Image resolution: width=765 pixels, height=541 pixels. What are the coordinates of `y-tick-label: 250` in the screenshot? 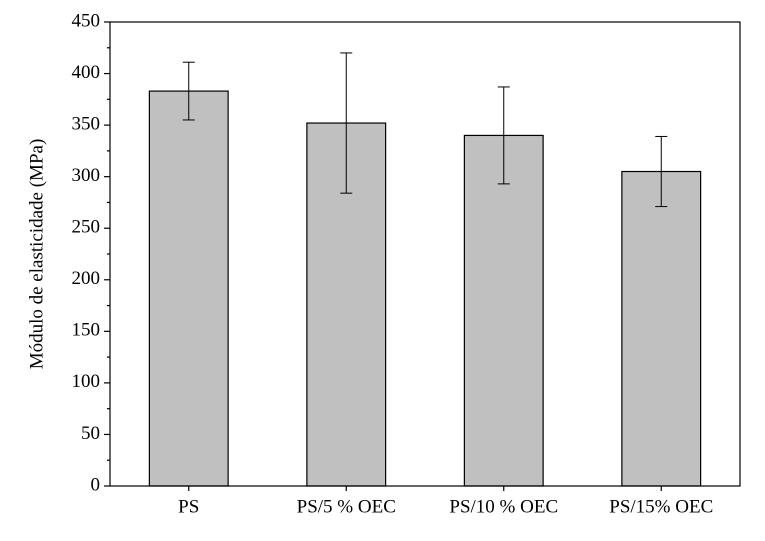 It's located at (86, 227).